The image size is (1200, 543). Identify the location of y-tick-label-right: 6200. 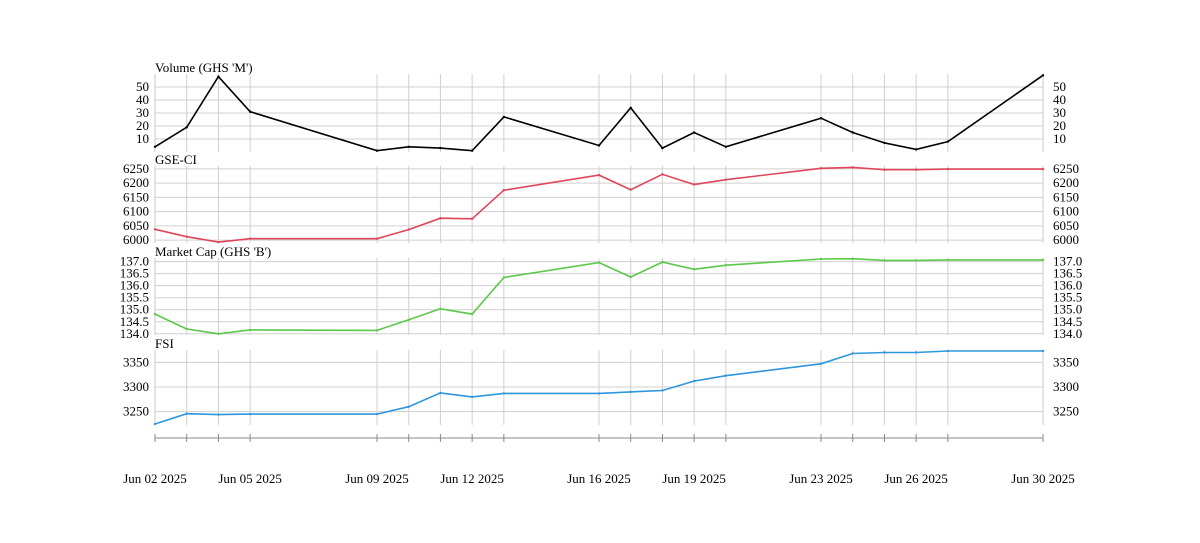
(1066, 182).